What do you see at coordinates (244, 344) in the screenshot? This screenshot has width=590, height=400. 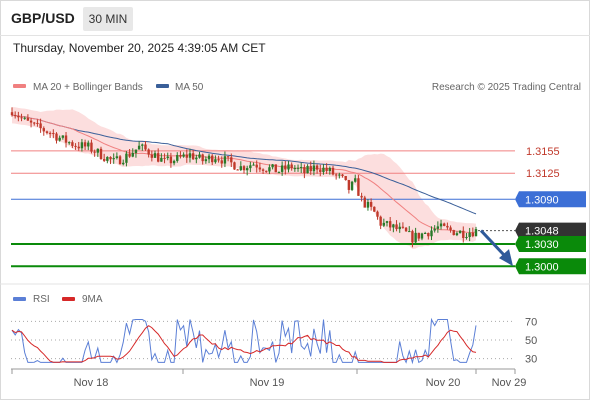 I see `rsi-ma-line` at bounding box center [244, 344].